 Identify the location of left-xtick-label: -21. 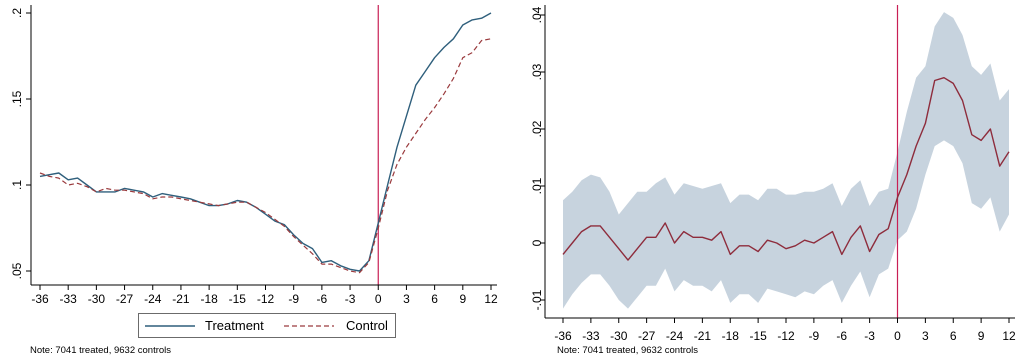
(181, 299).